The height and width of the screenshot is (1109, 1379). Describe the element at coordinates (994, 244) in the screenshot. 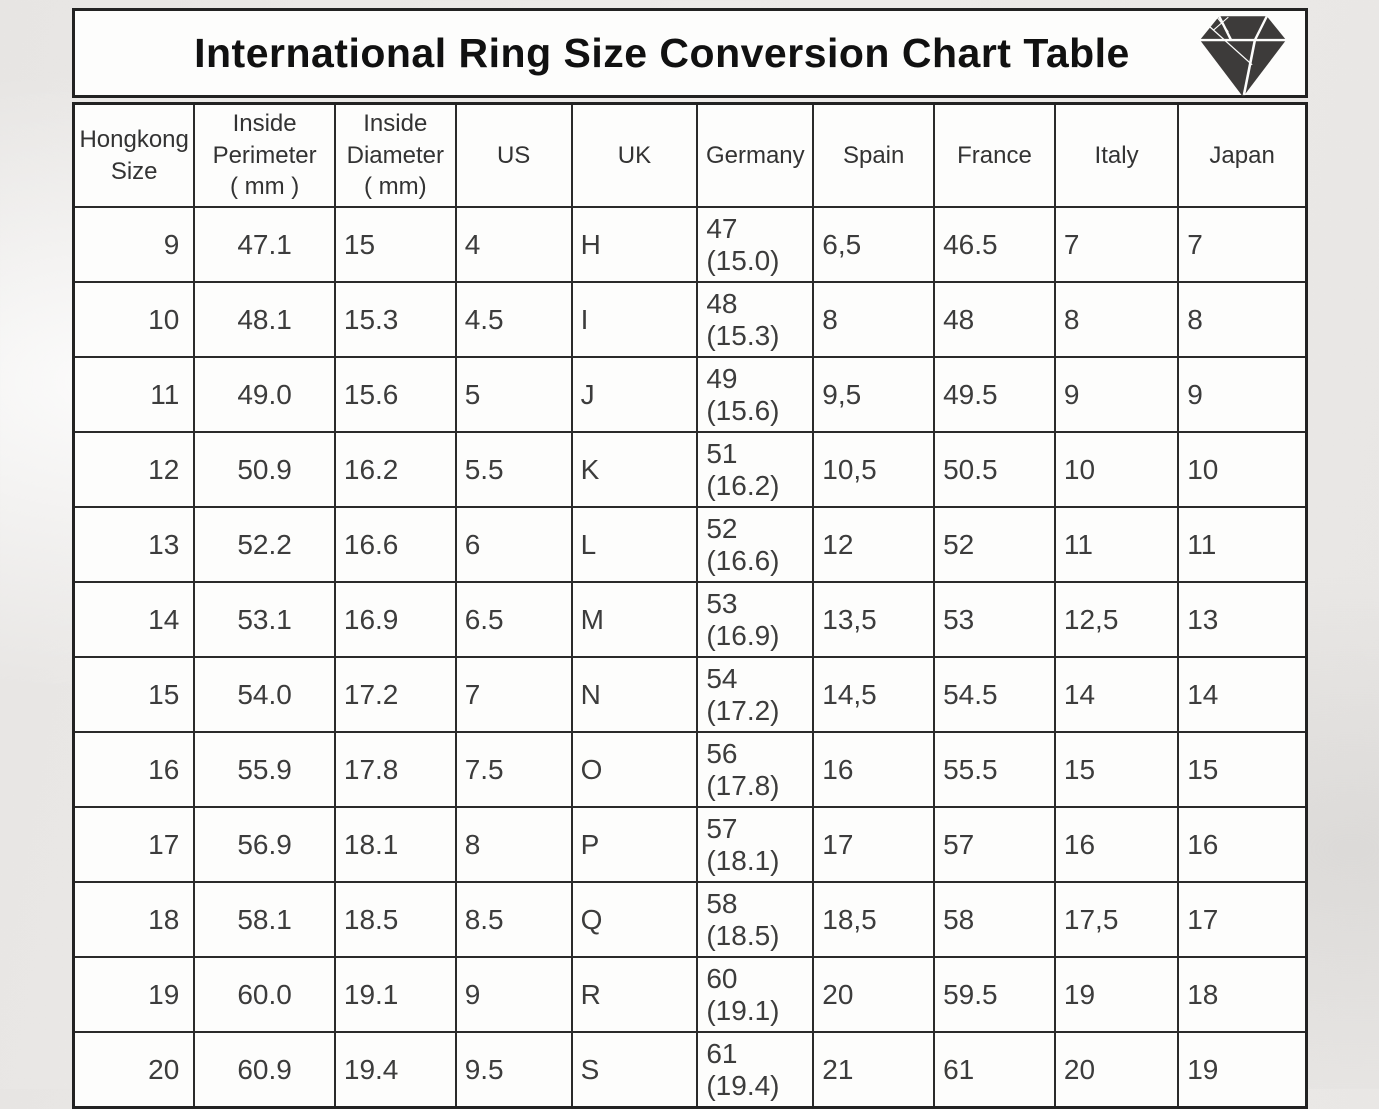

I see `table-cell: 46.5` at that location.